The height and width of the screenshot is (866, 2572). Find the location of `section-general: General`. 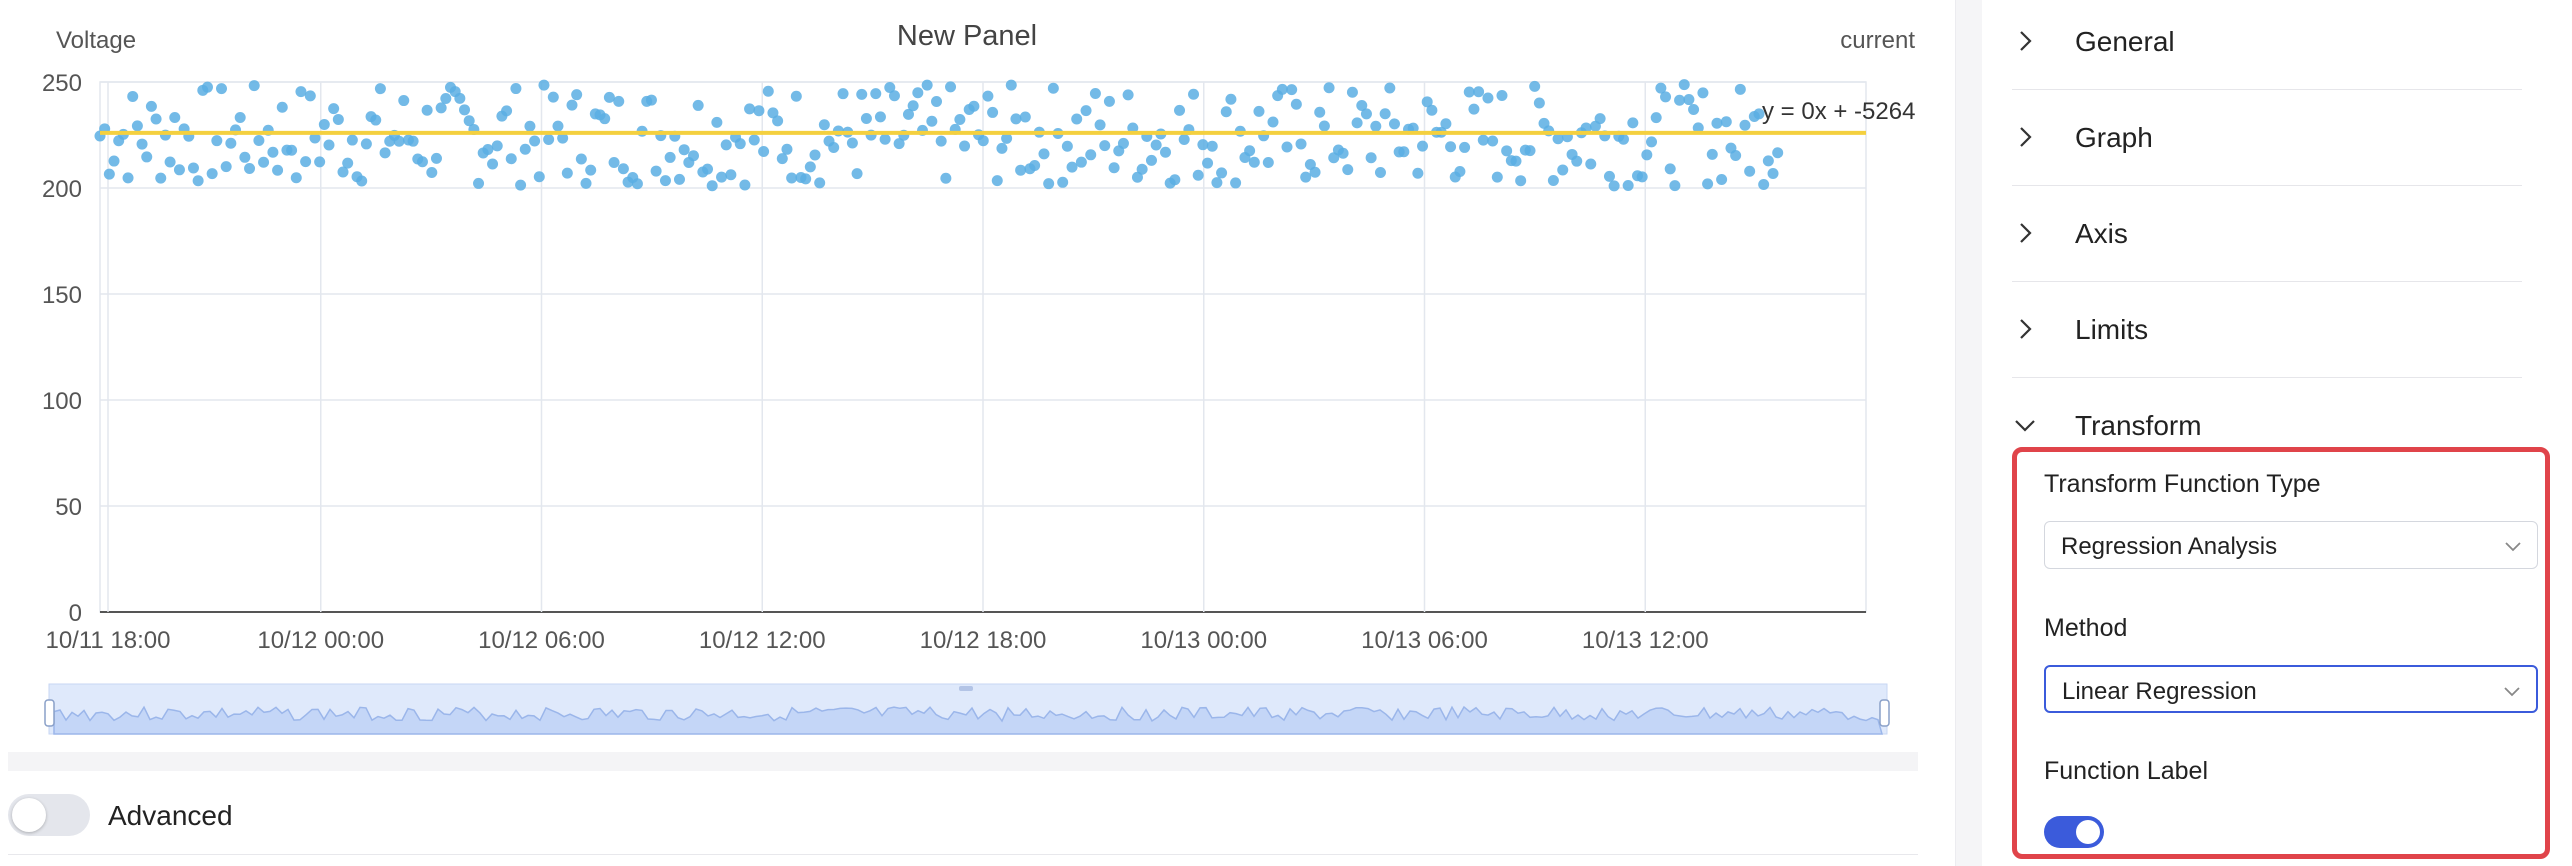

section-general: General is located at coordinates (2267, 64).